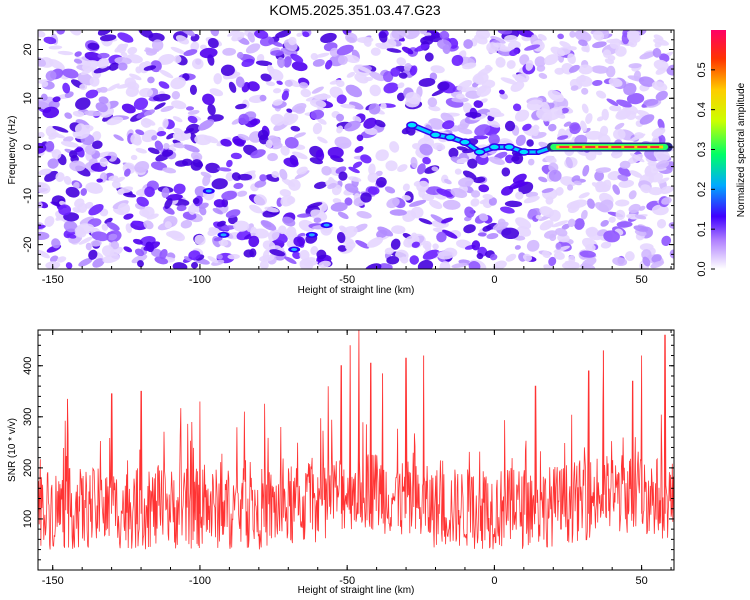  Describe the element at coordinates (450, 137) in the screenshot. I see `ridge-node` at that location.